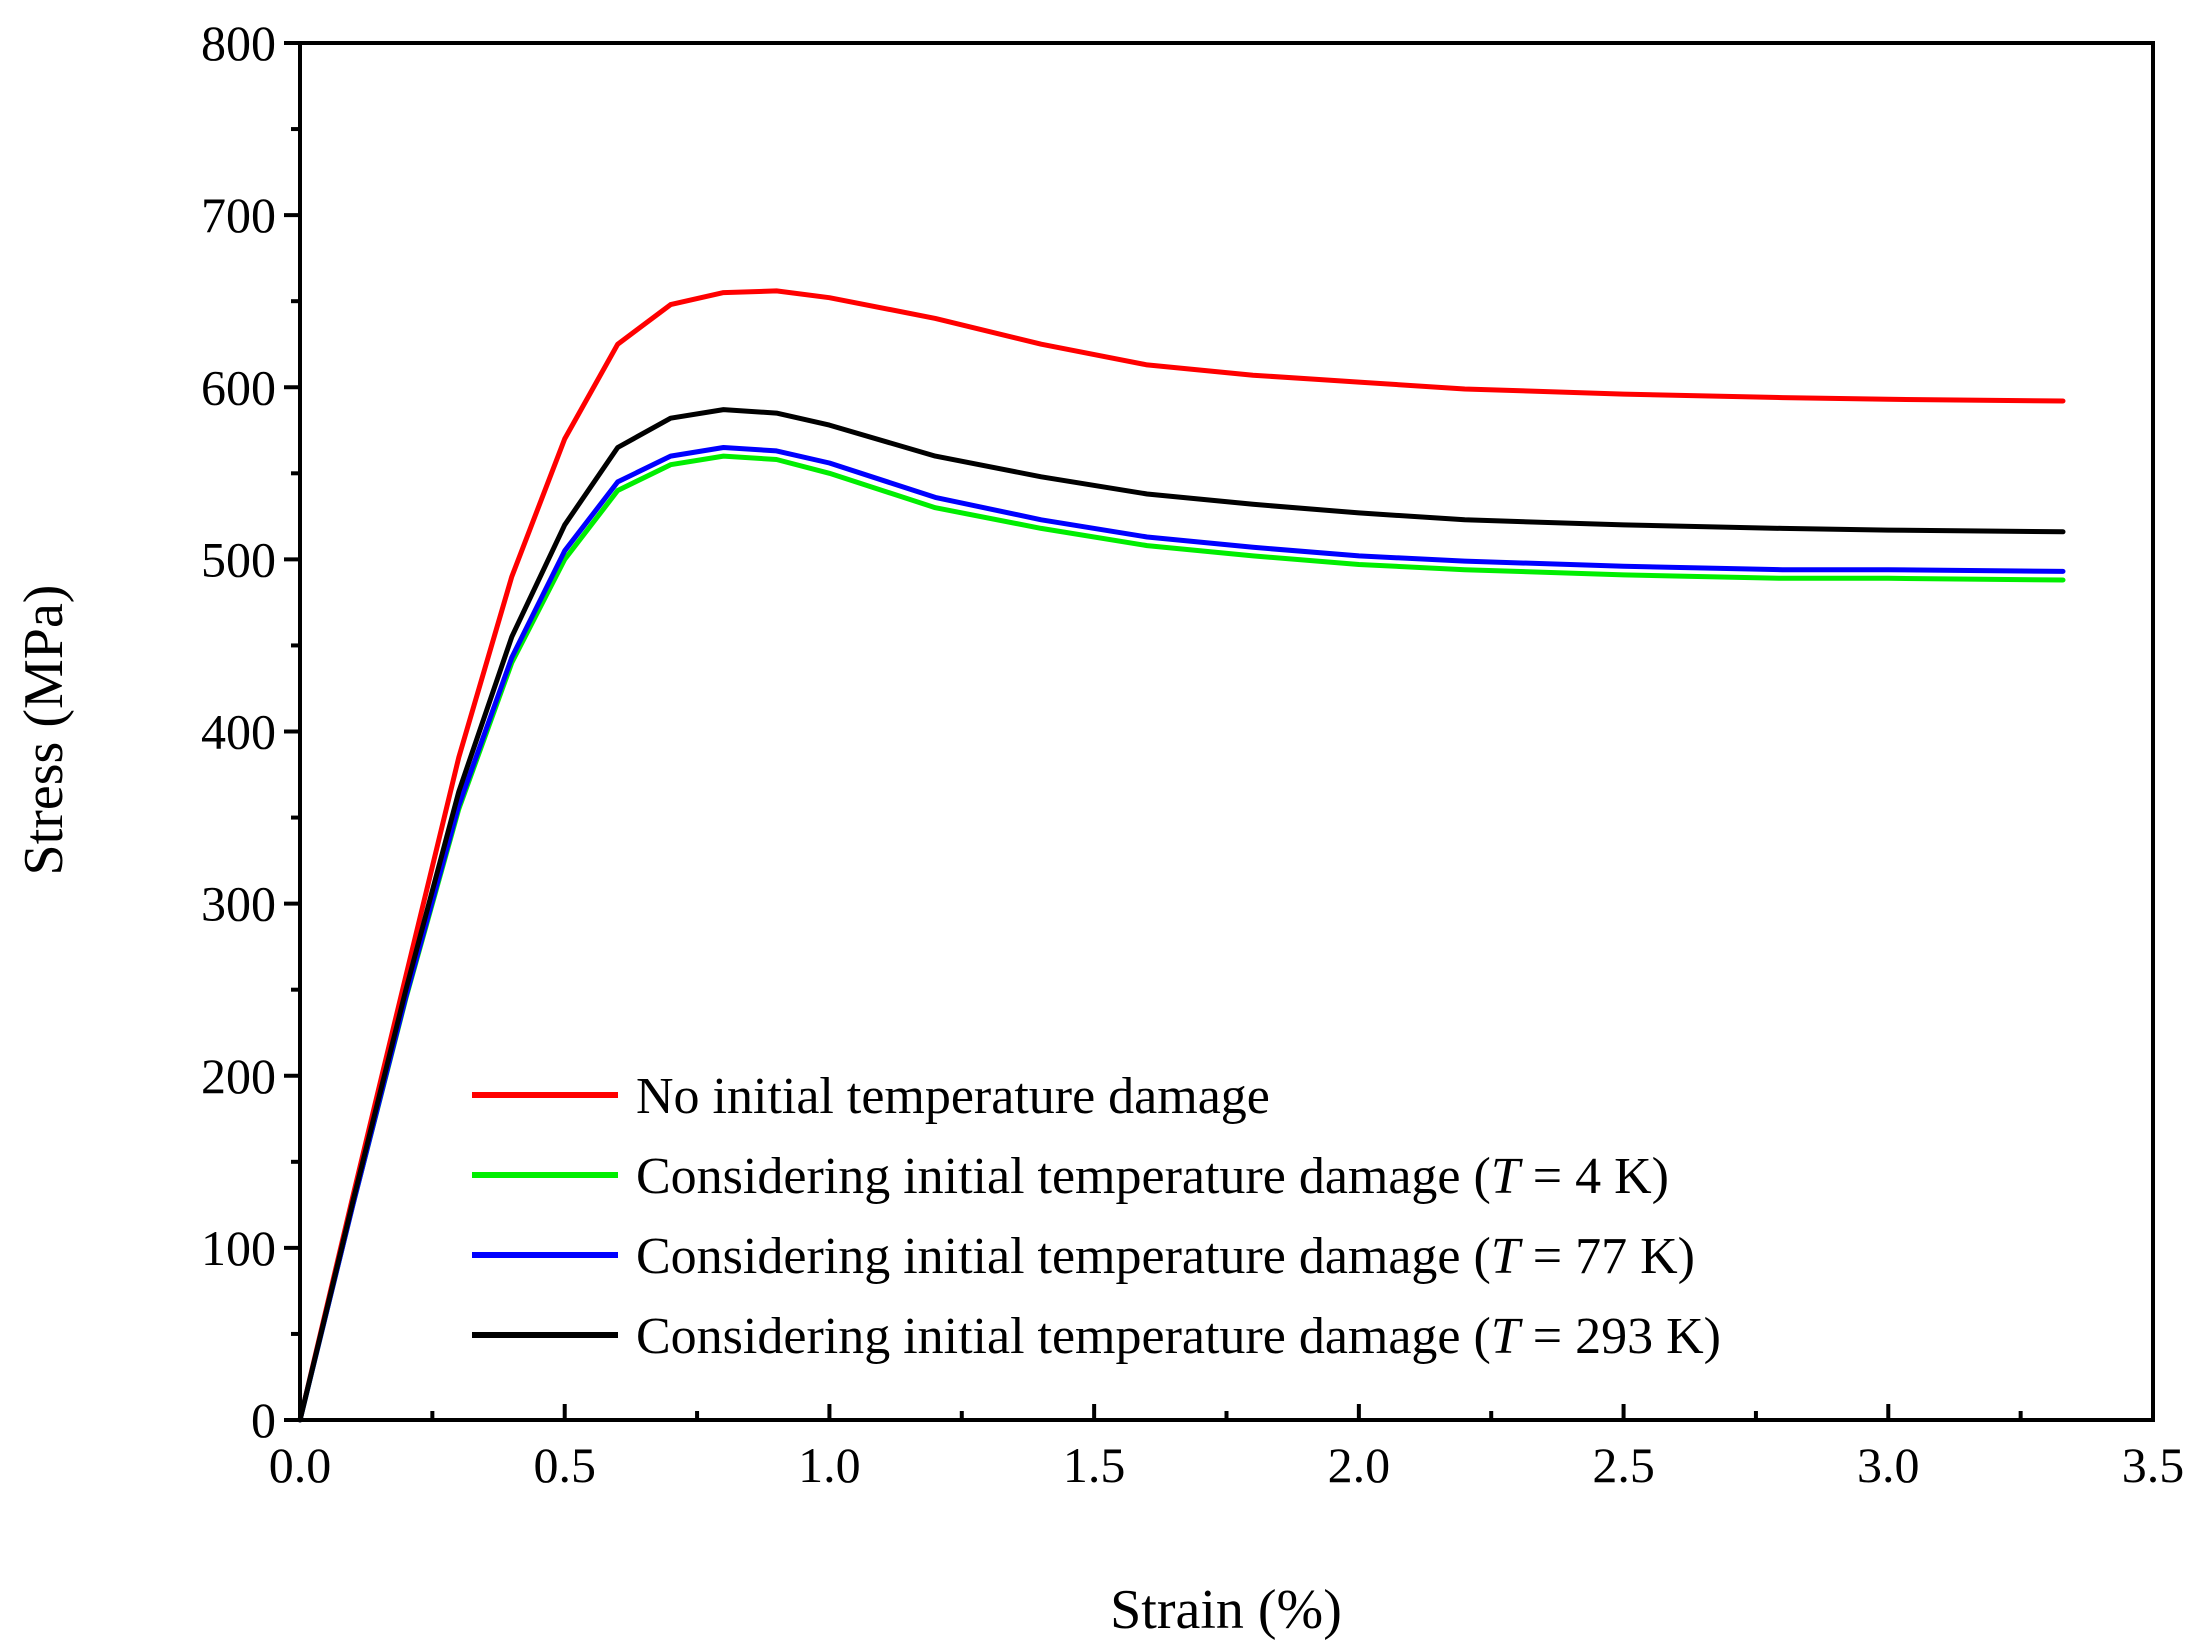 The height and width of the screenshot is (1647, 2199). Describe the element at coordinates (1359, 1465) in the screenshot. I see `x-tick-label: 2.0` at that location.